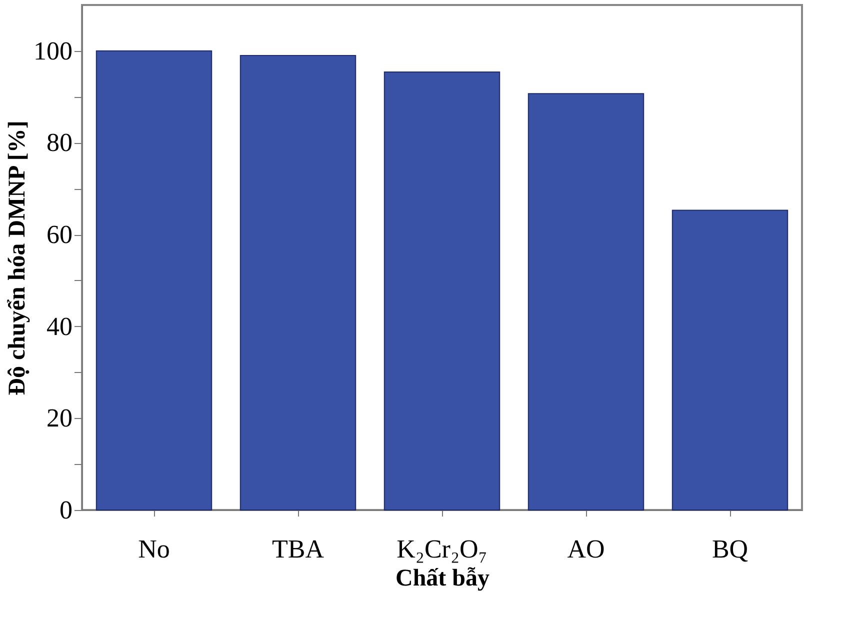 The image size is (858, 632). What do you see at coordinates (730, 549) in the screenshot?
I see `x-tick-label: BQ` at bounding box center [730, 549].